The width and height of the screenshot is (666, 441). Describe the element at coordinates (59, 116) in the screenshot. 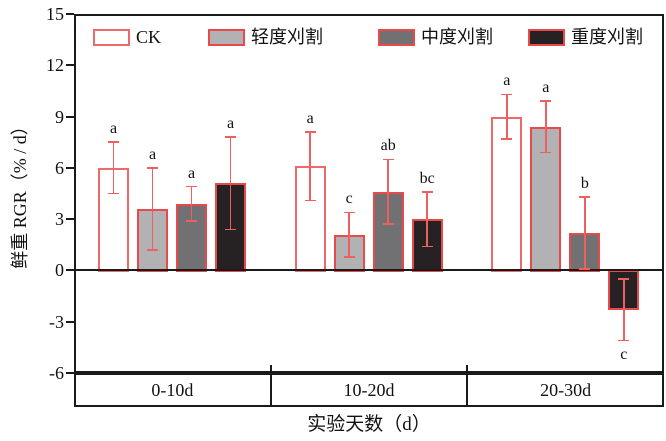

I see `y-tick-label: 9` at that location.